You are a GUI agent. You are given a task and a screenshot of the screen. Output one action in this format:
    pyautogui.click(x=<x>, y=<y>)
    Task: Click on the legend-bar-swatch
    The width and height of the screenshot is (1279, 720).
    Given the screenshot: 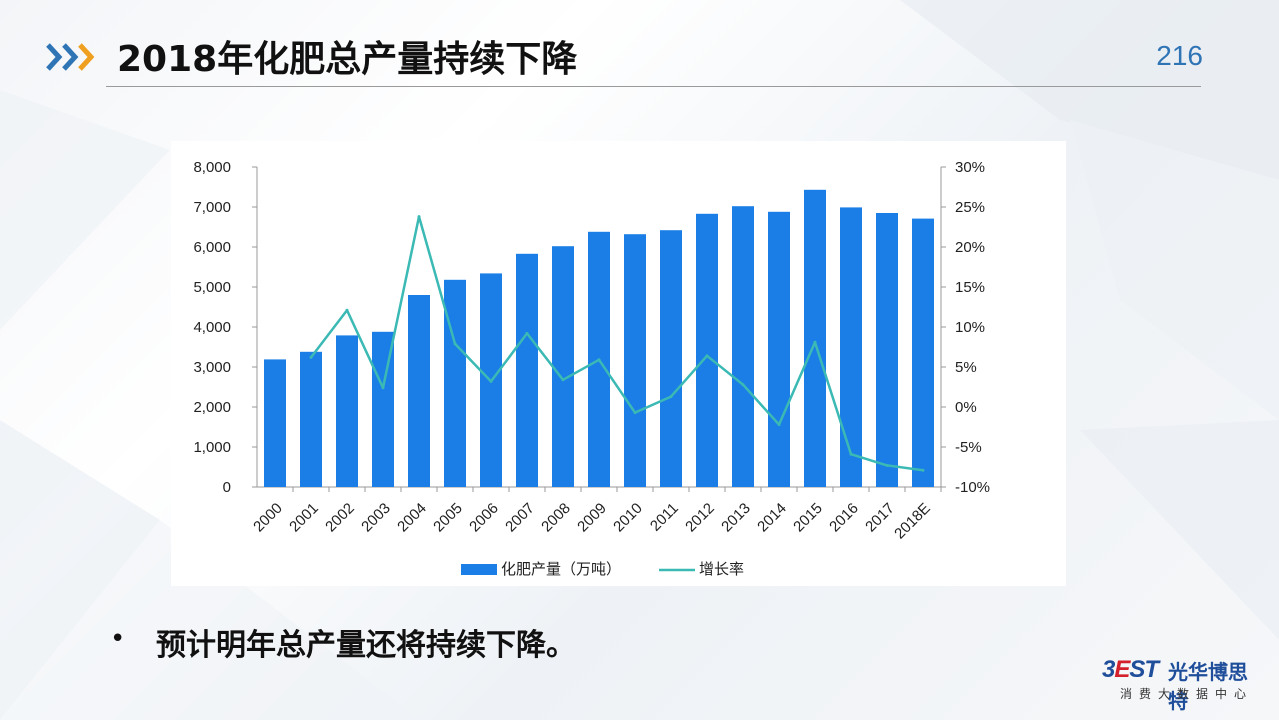 What is the action you would take?
    pyautogui.click(x=479, y=569)
    